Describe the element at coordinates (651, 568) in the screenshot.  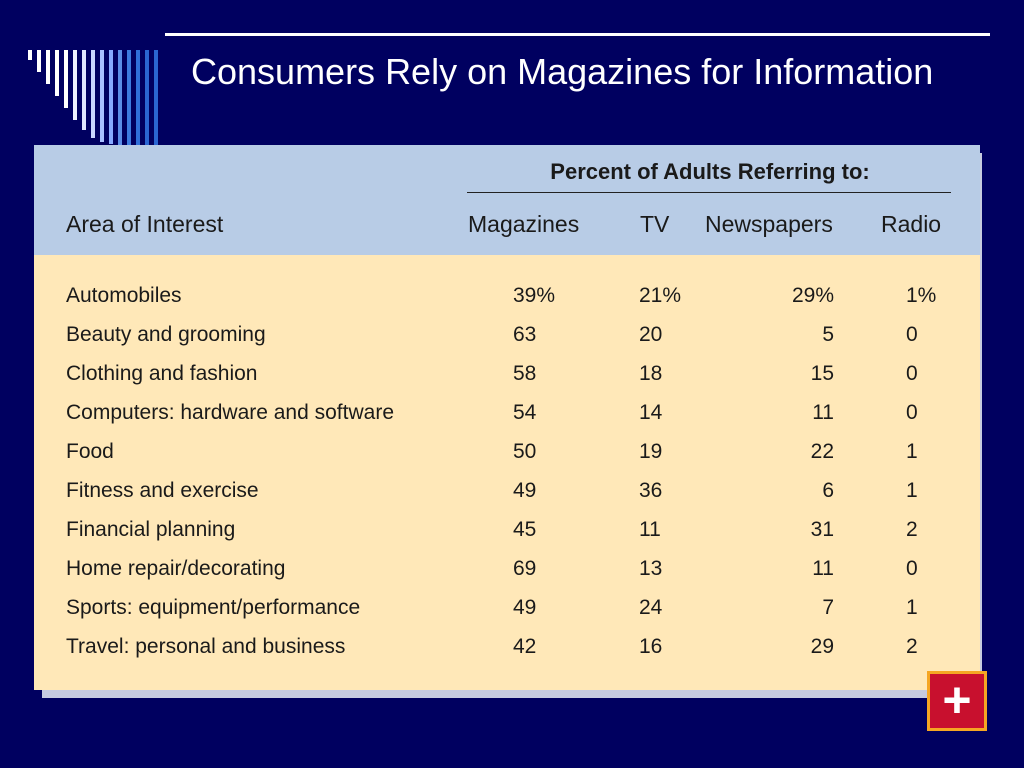
I see `cell-tv: 13` at that location.